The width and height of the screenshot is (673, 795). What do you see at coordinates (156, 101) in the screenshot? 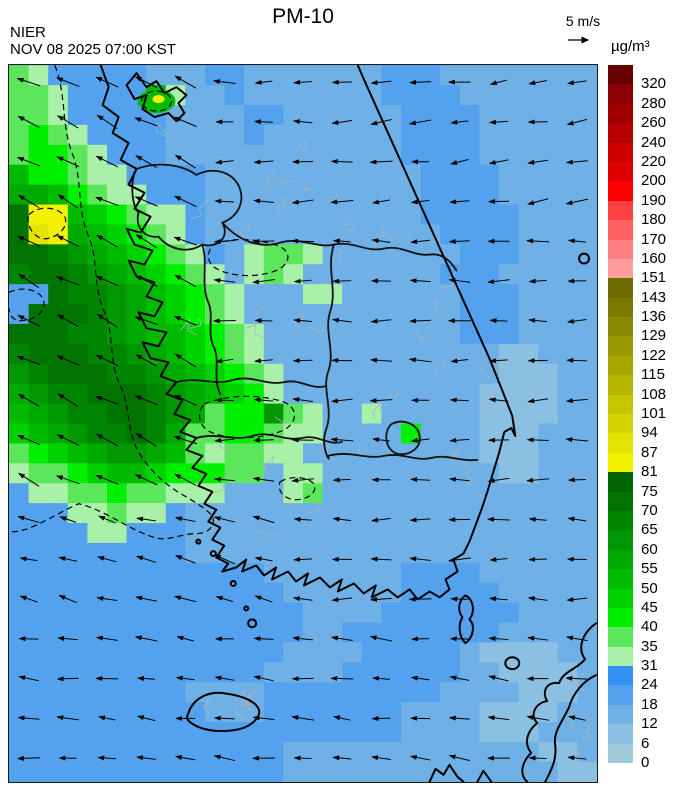
I see `contour-nw-hotspot` at bounding box center [156, 101].